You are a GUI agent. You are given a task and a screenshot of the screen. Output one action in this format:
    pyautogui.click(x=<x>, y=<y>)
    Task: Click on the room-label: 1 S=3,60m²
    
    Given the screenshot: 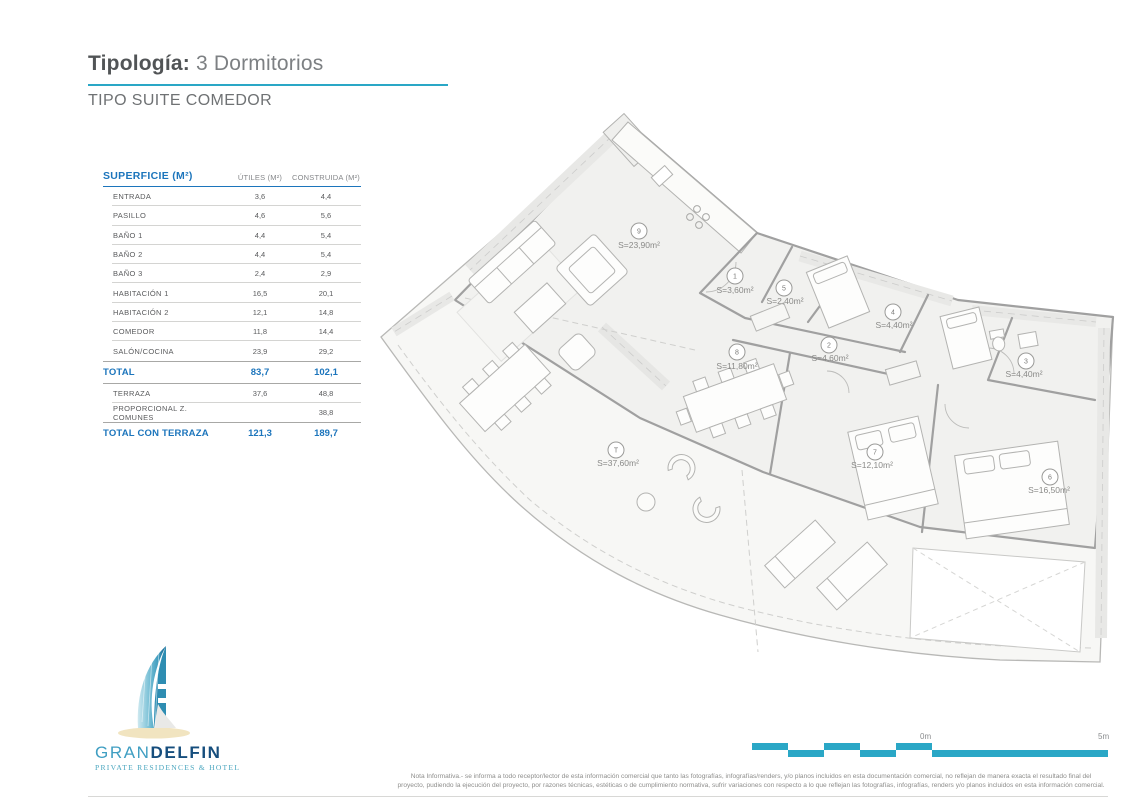 What is the action you would take?
    pyautogui.click(x=735, y=281)
    